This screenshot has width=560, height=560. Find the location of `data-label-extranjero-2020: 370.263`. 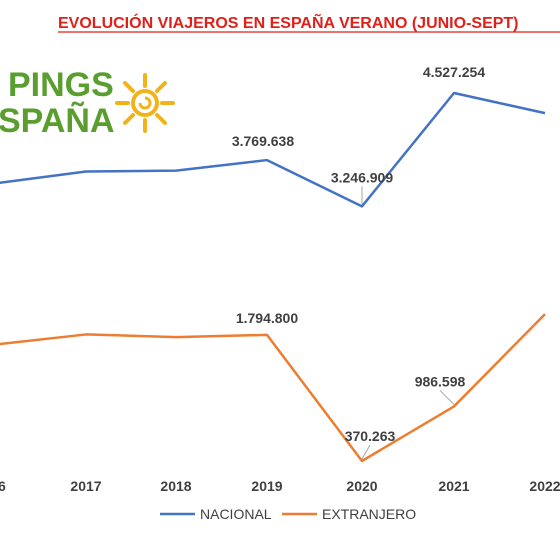

data-label-extranjero-2020: 370.263 is located at coordinates (370, 436).